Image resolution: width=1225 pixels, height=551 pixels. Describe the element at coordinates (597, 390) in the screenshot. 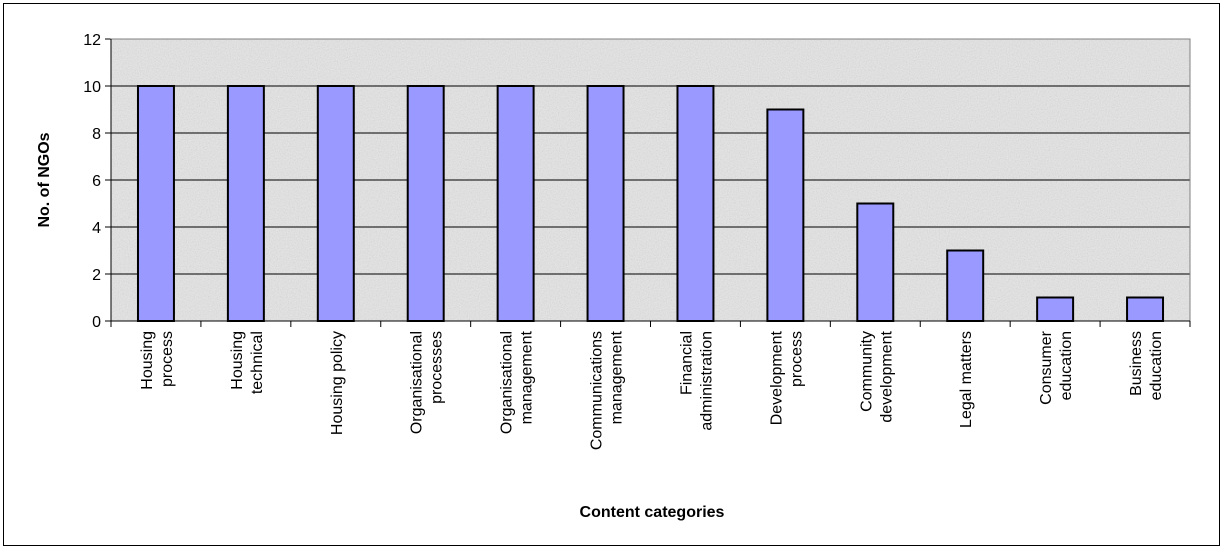

I see `x-category-label-line: Communications` at that location.